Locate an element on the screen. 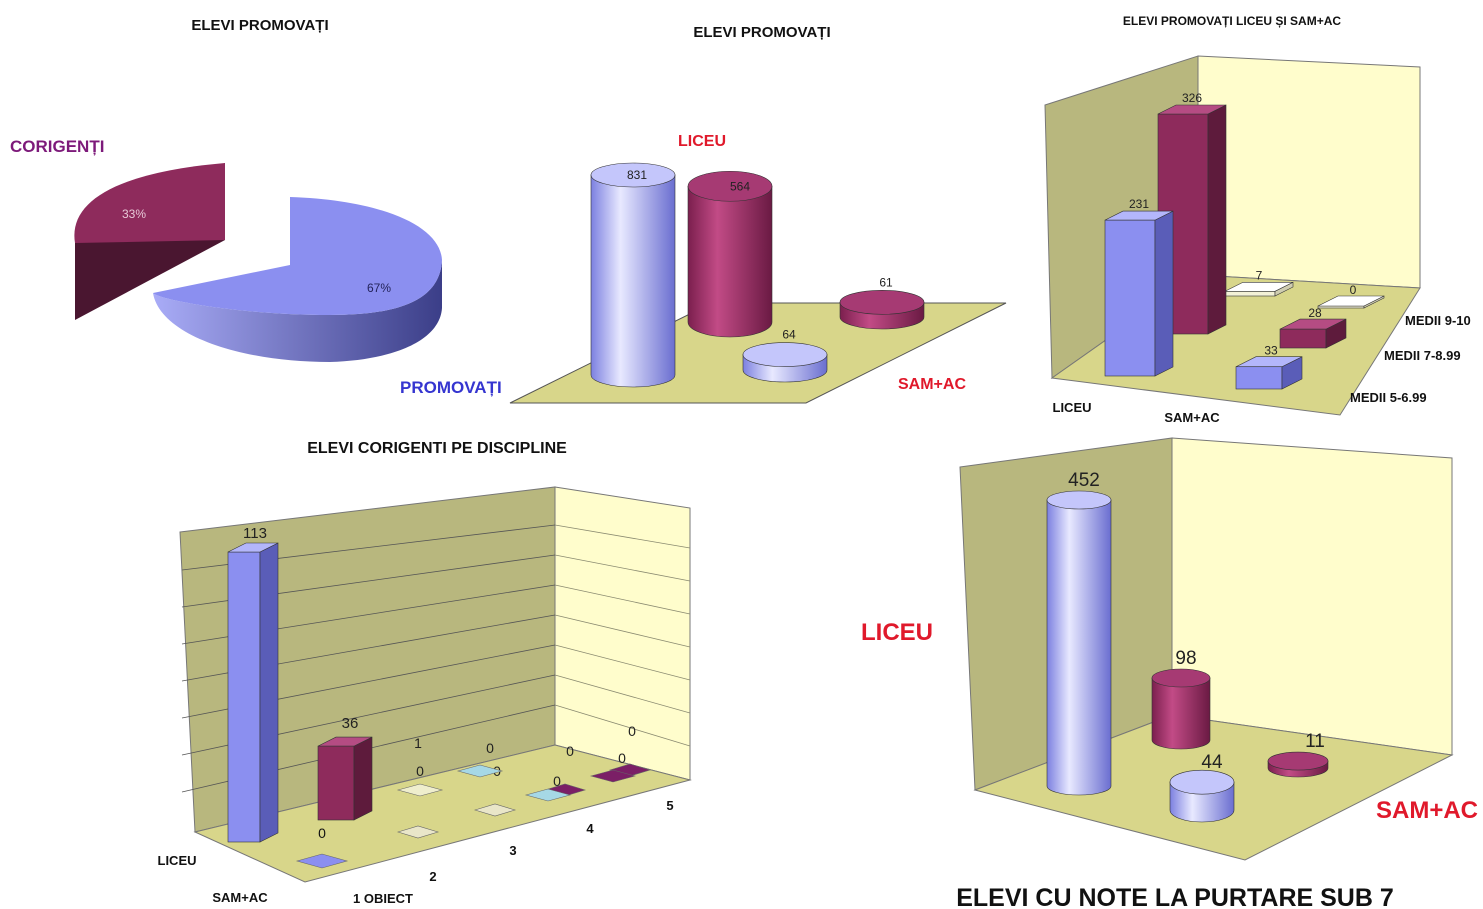  category-label: 5 is located at coordinates (669, 805).